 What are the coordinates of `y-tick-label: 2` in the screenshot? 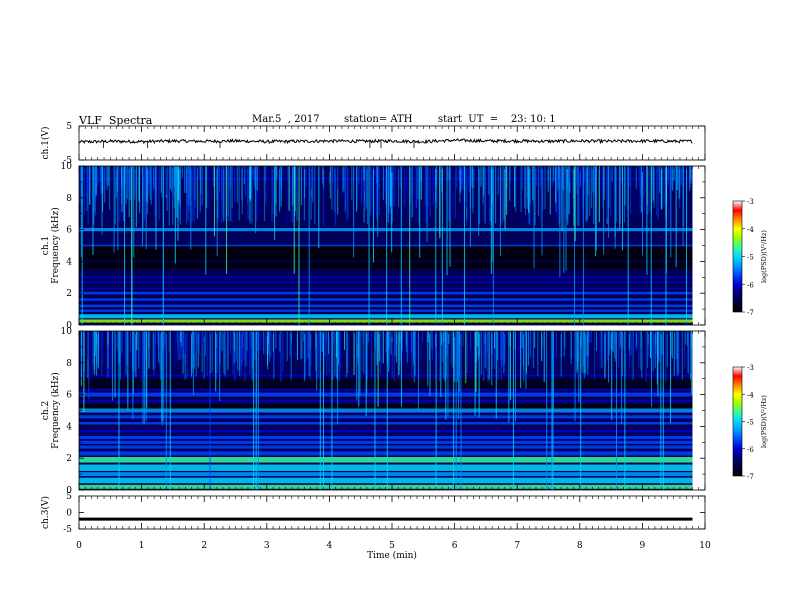 It's located at (69, 294).